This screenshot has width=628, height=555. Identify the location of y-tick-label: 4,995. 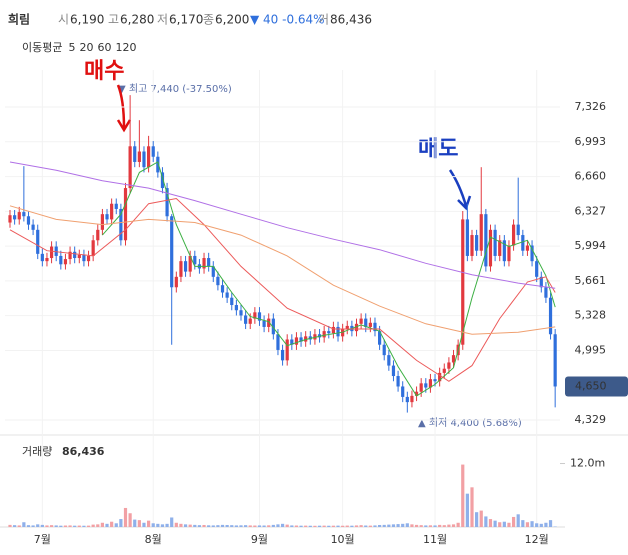
(591, 349).